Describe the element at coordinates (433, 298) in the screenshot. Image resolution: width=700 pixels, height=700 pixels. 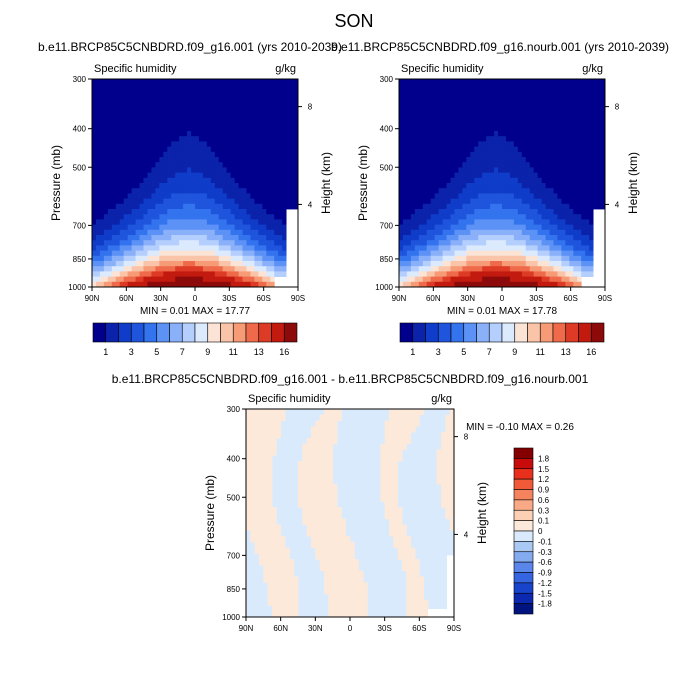
I see `x-tick-label: 60N` at that location.